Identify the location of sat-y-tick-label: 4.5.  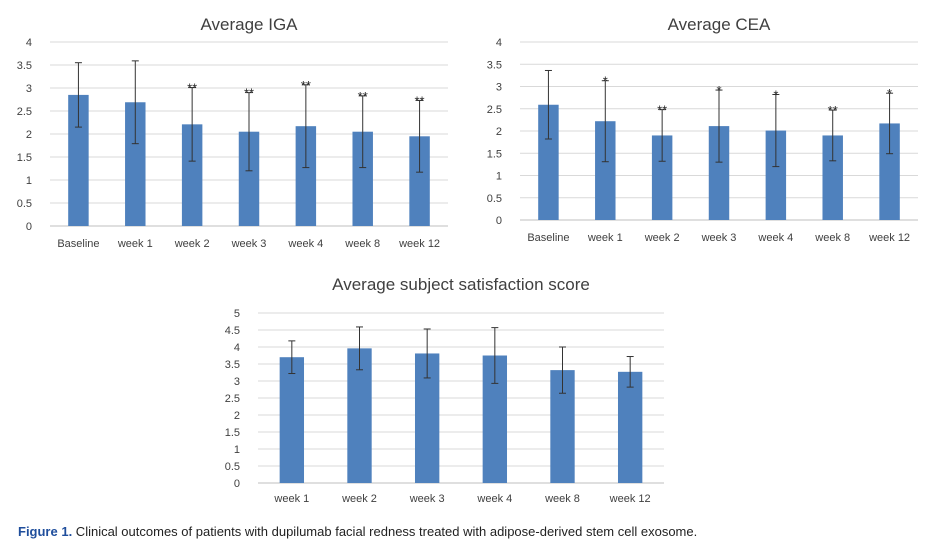
(232, 331).